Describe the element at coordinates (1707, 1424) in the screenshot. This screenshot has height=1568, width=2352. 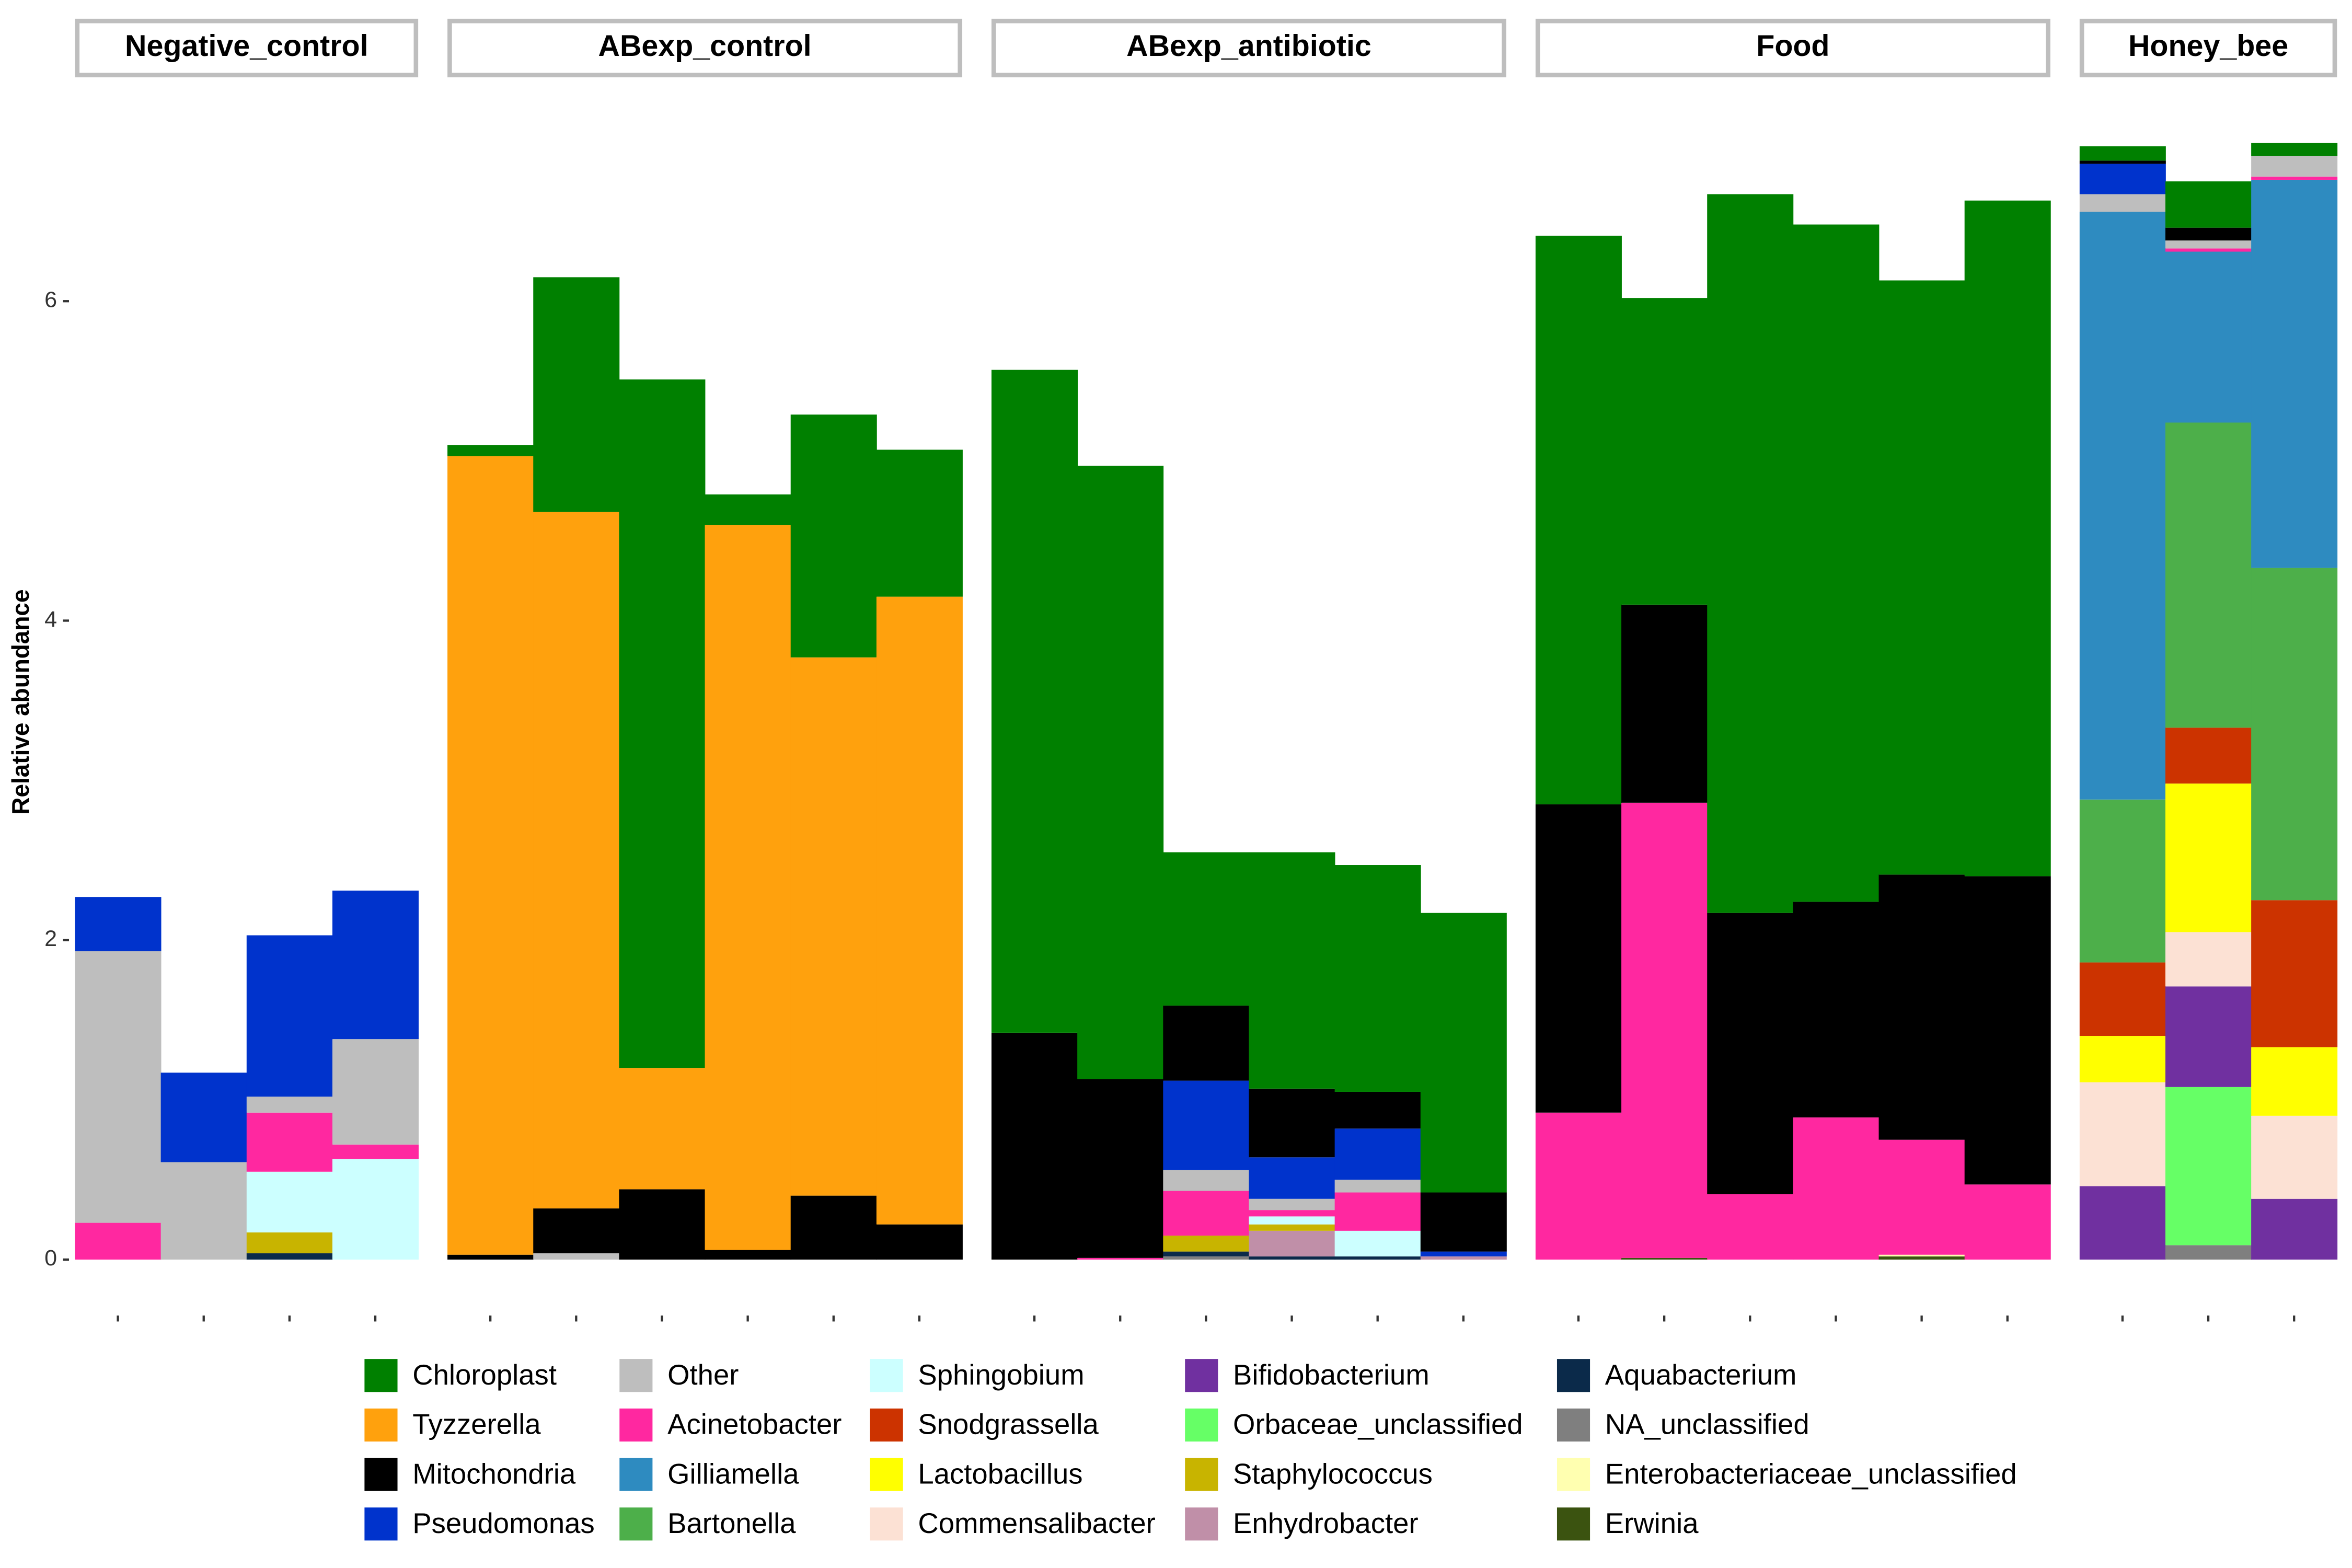
I see `legend-label: NA_unclassified` at that location.